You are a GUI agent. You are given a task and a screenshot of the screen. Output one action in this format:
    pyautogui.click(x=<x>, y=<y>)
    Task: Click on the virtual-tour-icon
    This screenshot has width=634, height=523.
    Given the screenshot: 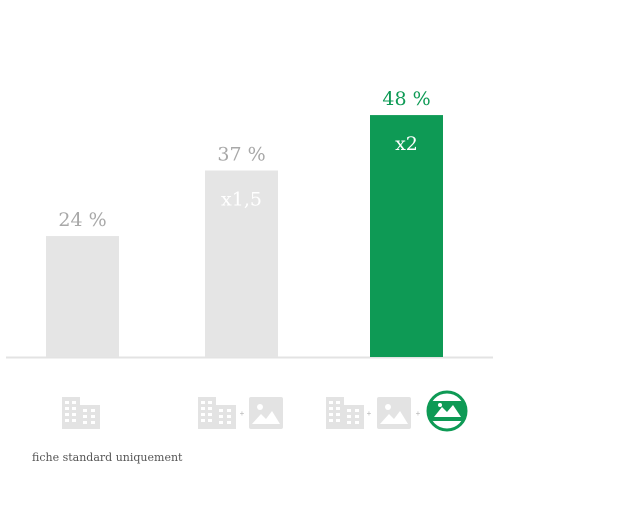 What is the action you would take?
    pyautogui.click(x=447, y=411)
    